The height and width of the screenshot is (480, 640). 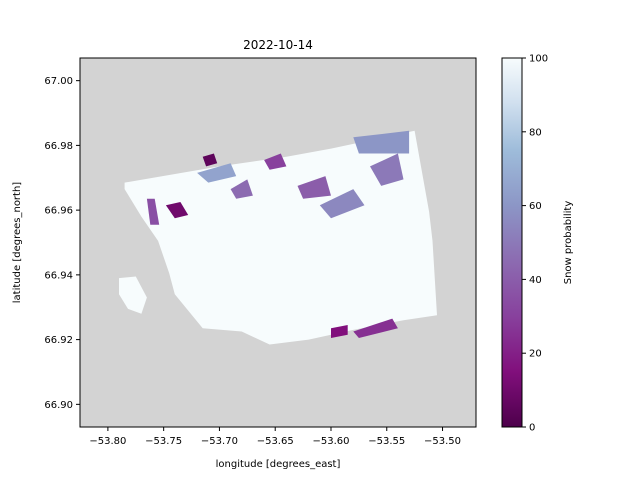 I want to click on colorbar-tick-label: 20, so click(x=535, y=354).